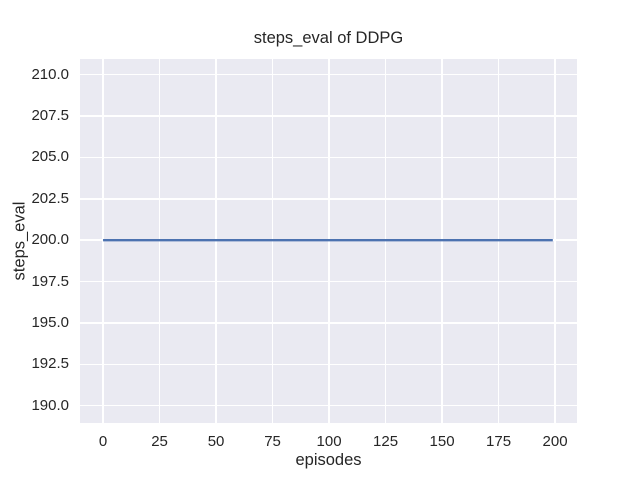 The width and height of the screenshot is (640, 480). I want to click on y-tick-label: 190.0, so click(50, 405).